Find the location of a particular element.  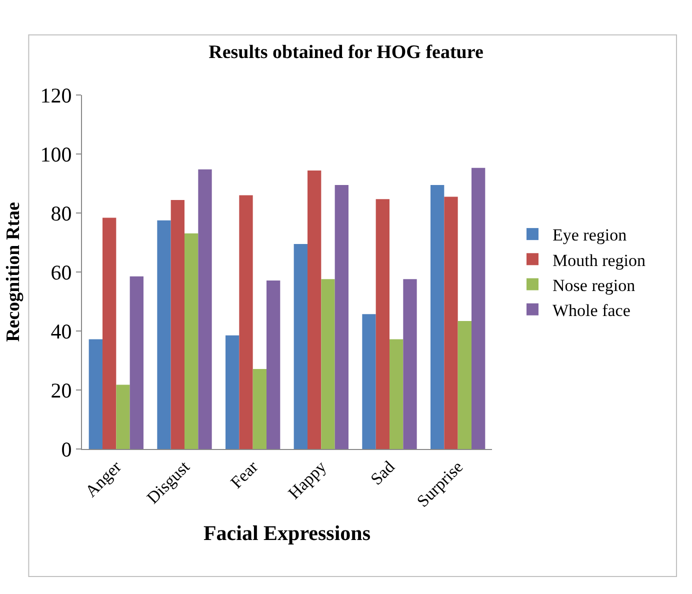

y-tick-label: 40 is located at coordinates (61, 331).